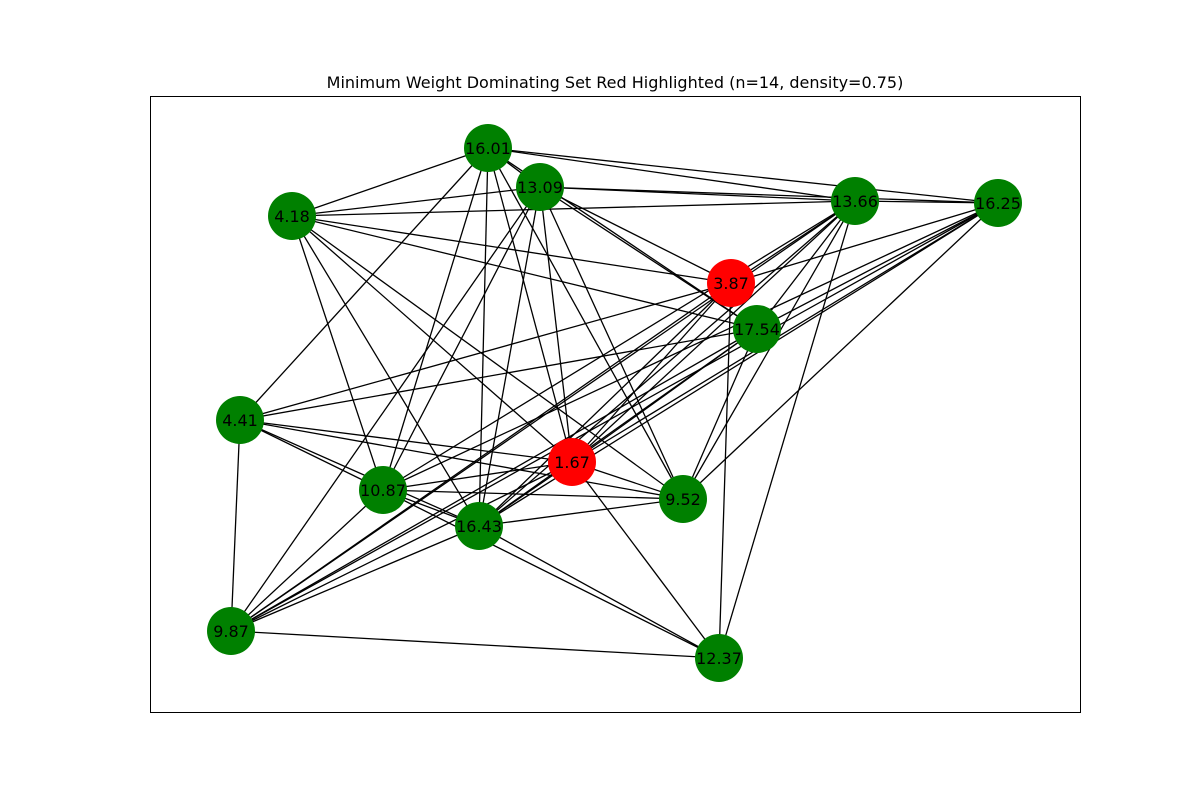  I want to click on node-label: 17.54, so click(757, 329).